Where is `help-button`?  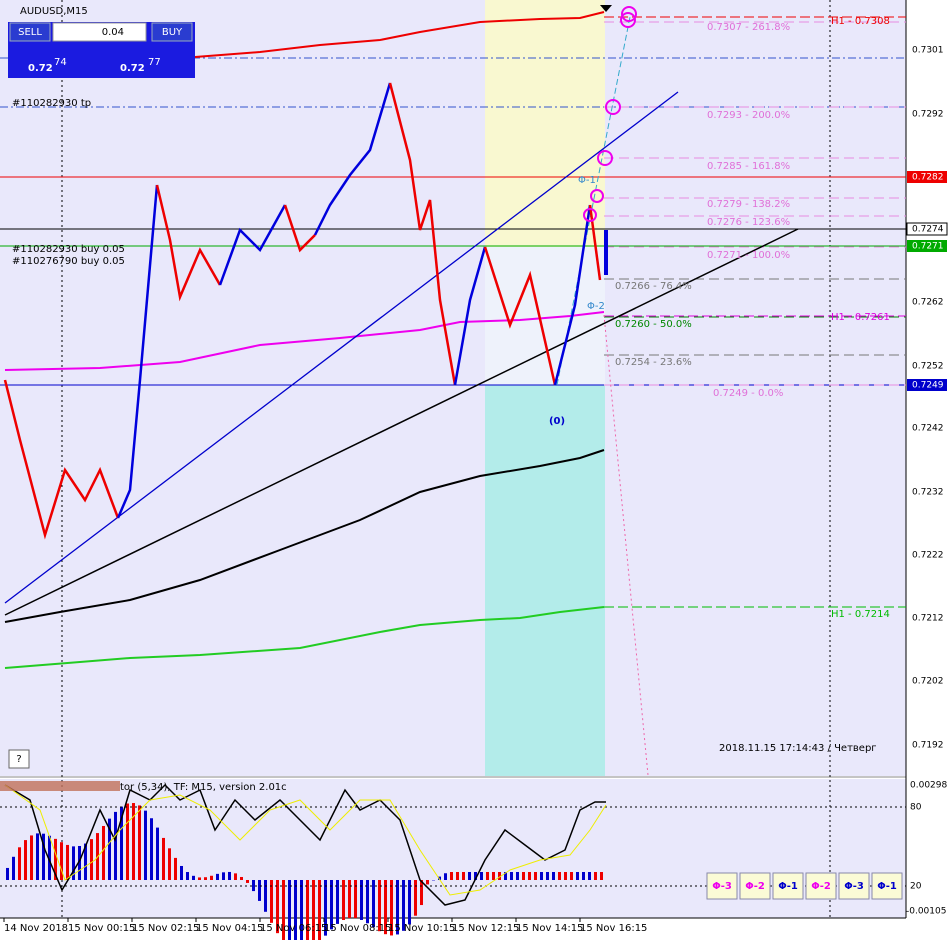
help-button is located at coordinates (19, 759).